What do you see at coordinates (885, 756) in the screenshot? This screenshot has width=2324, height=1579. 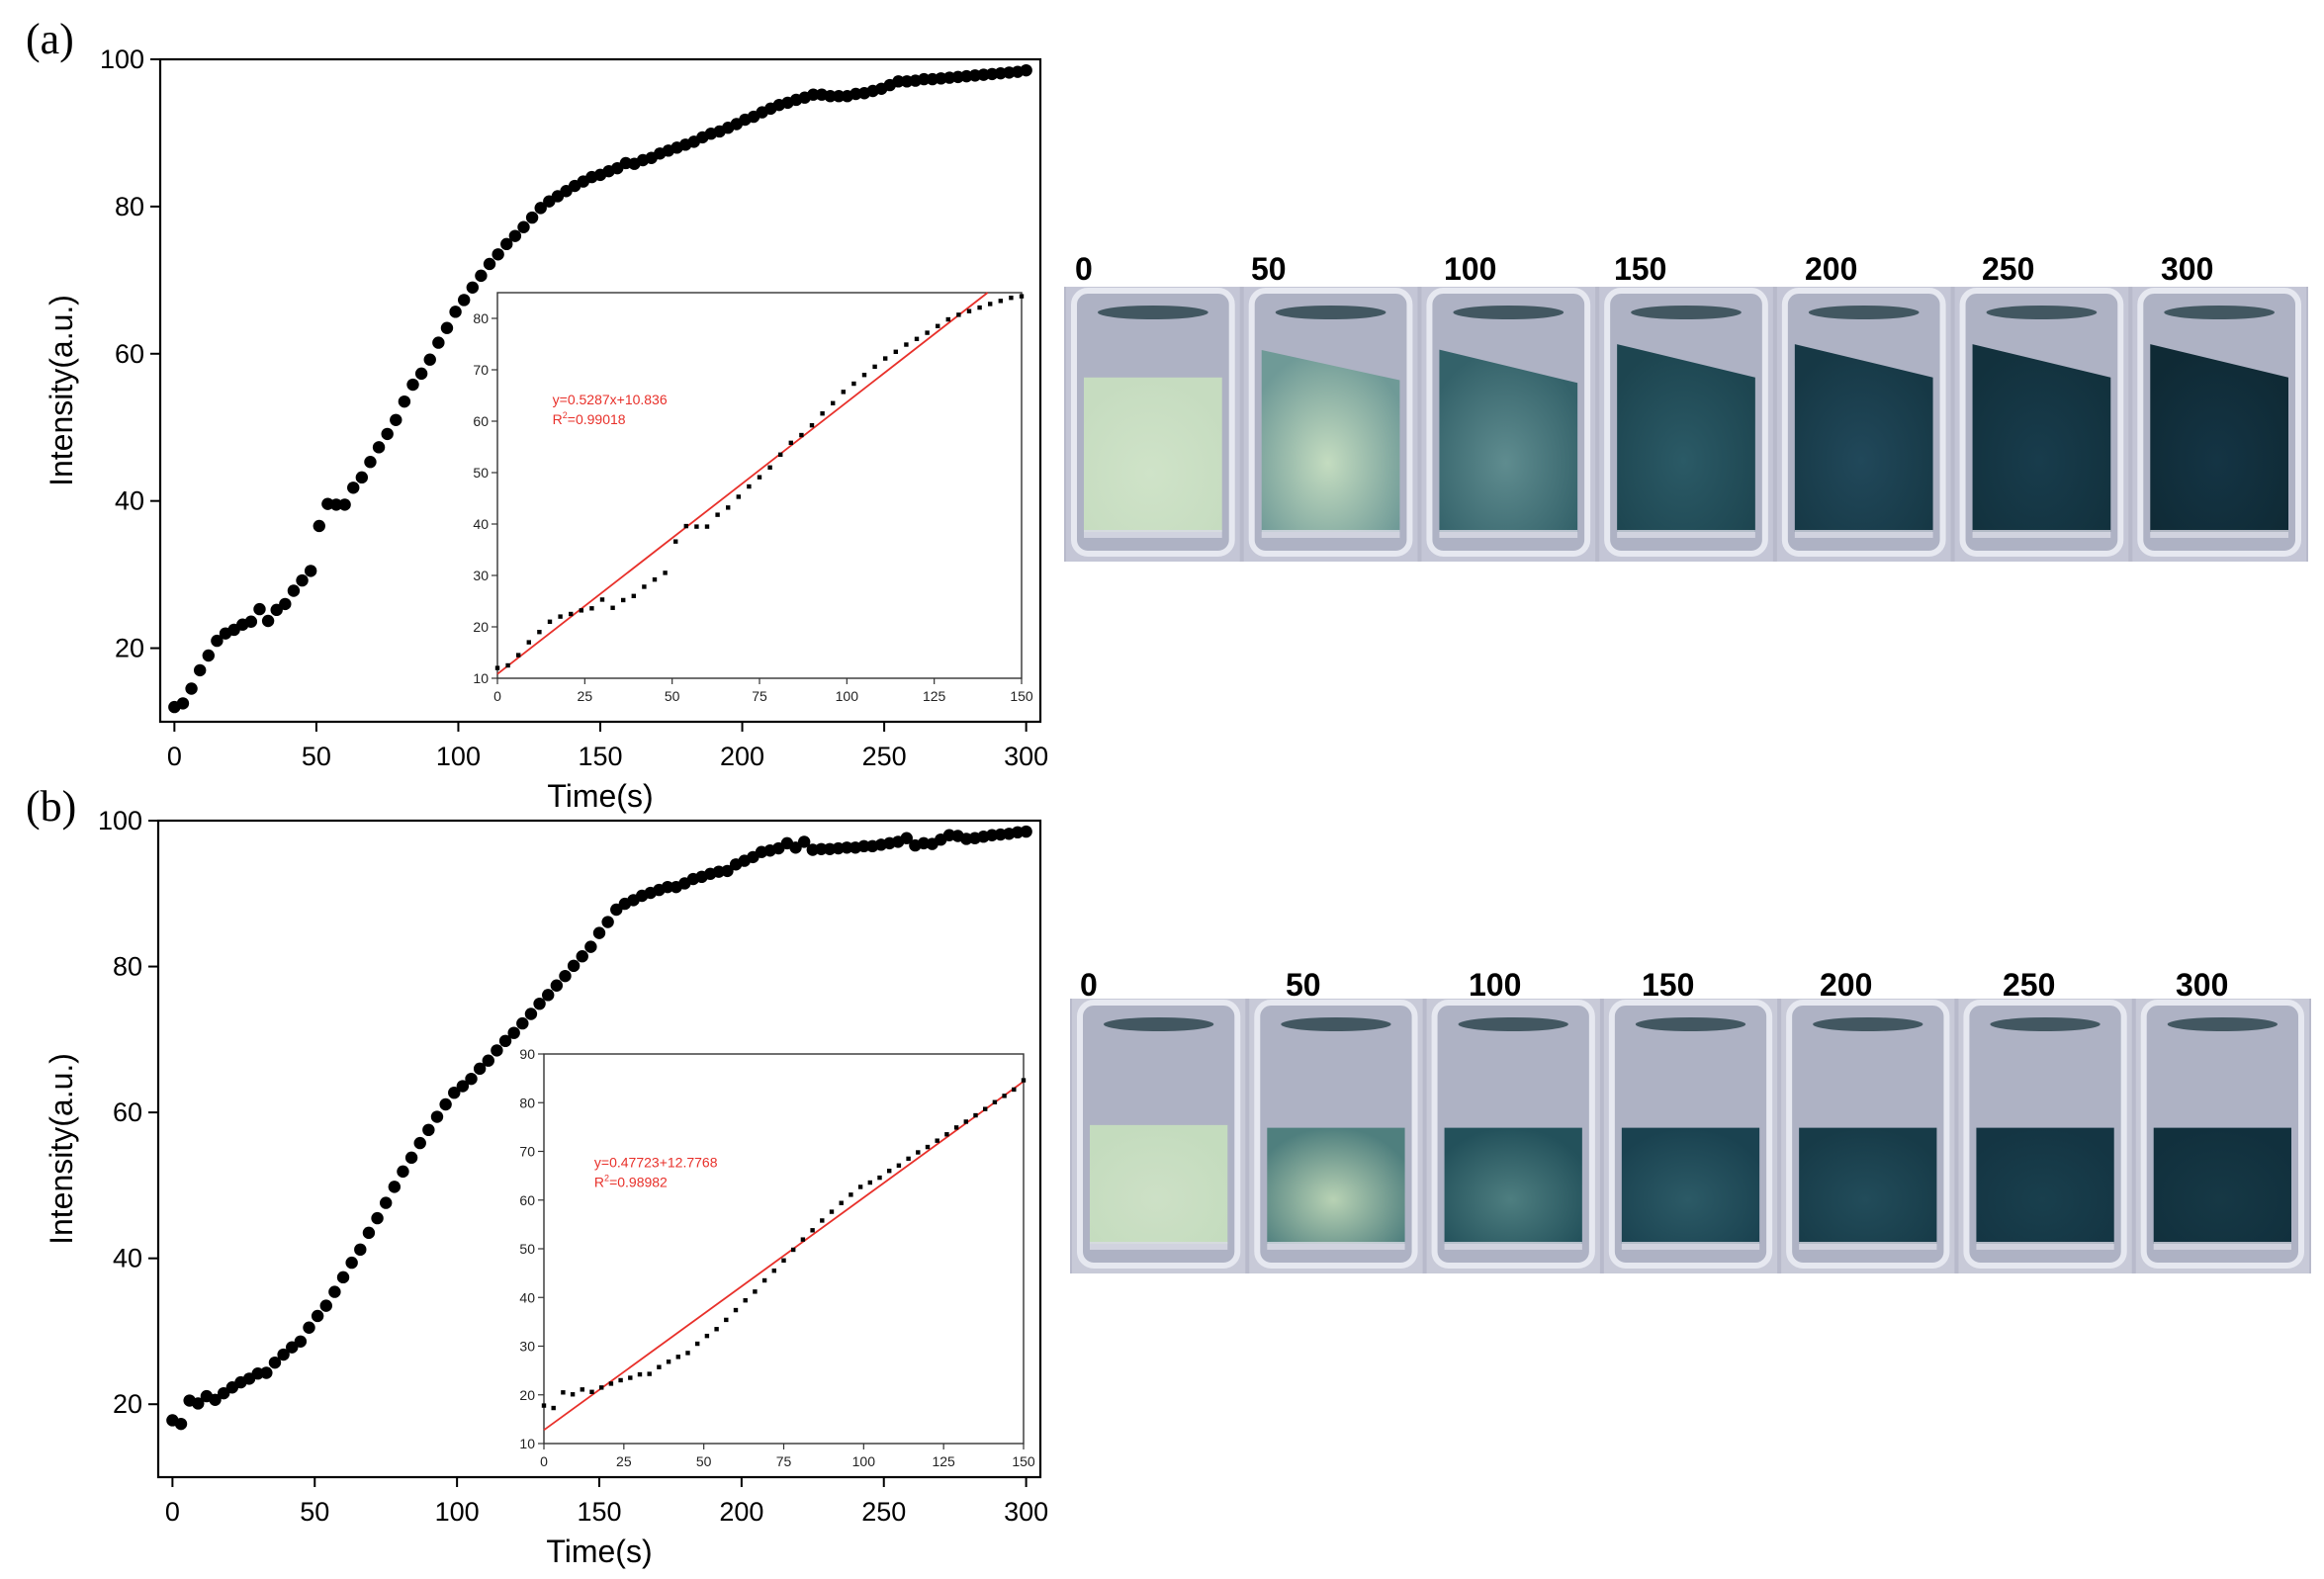 I see `x-tick-label: 250` at bounding box center [885, 756].